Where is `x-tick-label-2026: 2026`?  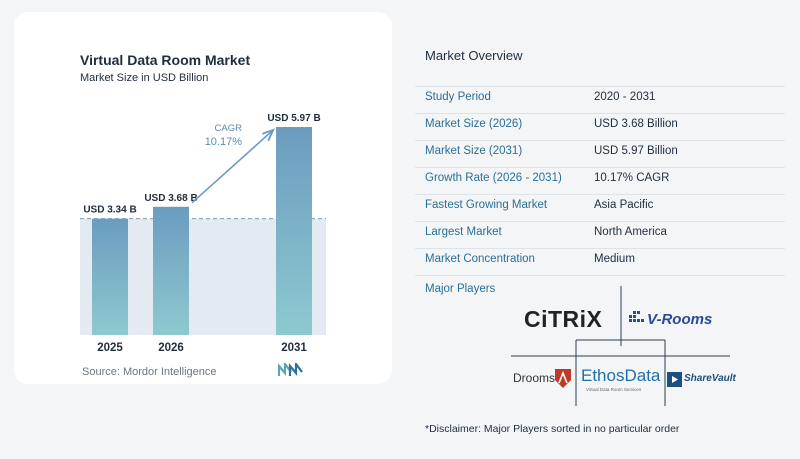
x-tick-label-2026: 2026 is located at coordinates (171, 348).